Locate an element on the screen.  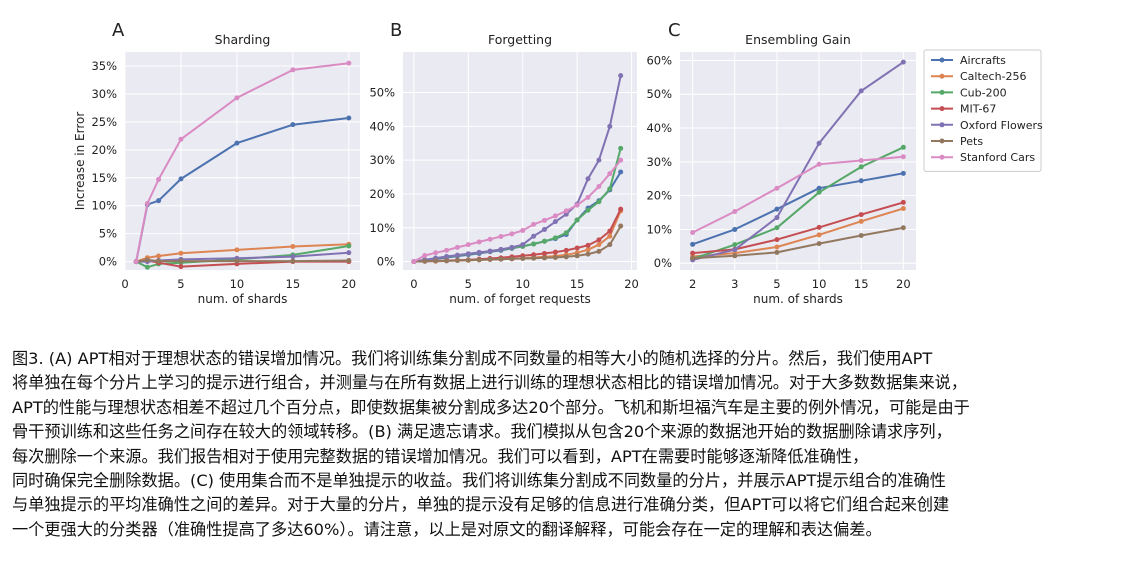
panel-letter: C is located at coordinates (674, 30).